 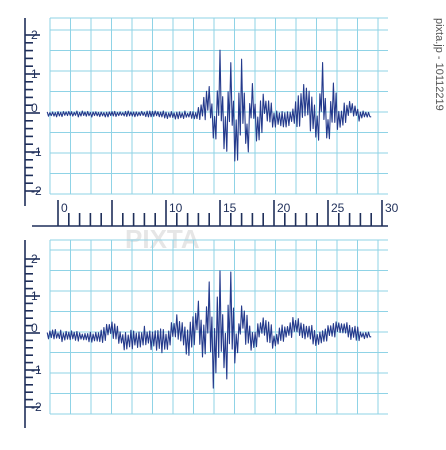 I want to click on time-axis: 0 10 15 20 25 30, so click(x=215, y=213).